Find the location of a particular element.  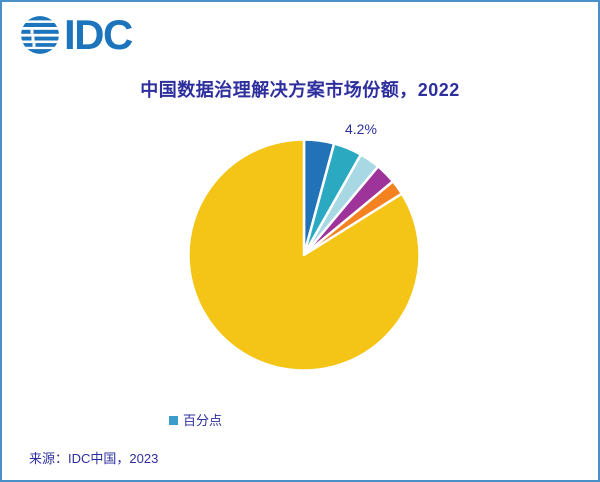

idc-logo: IDC is located at coordinates (76, 34).